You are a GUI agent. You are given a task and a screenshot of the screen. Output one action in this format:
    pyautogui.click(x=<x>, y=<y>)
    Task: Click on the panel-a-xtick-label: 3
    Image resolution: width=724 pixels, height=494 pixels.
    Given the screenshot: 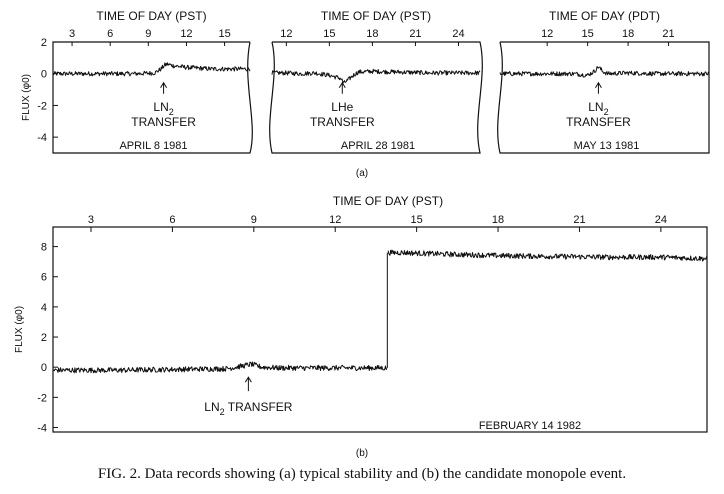 What is the action you would take?
    pyautogui.click(x=72, y=34)
    